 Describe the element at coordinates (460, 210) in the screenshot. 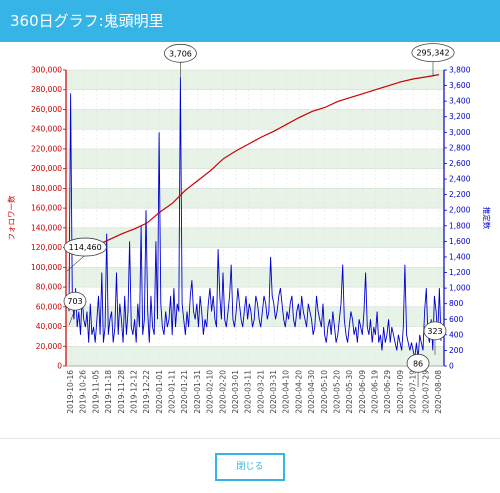

I see `y-right-tick-label: 2,000` at that location.